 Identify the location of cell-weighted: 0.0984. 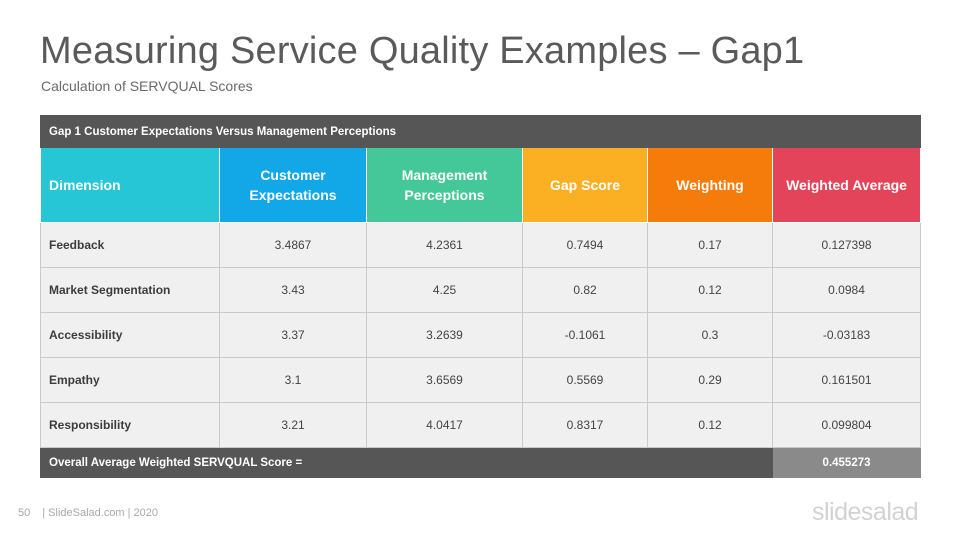
(846, 290).